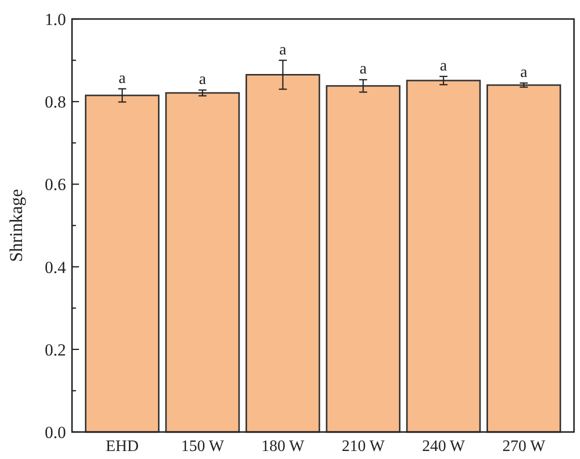 The width and height of the screenshot is (580, 459). What do you see at coordinates (283, 446) in the screenshot?
I see `x-tick-label: 180 W` at bounding box center [283, 446].